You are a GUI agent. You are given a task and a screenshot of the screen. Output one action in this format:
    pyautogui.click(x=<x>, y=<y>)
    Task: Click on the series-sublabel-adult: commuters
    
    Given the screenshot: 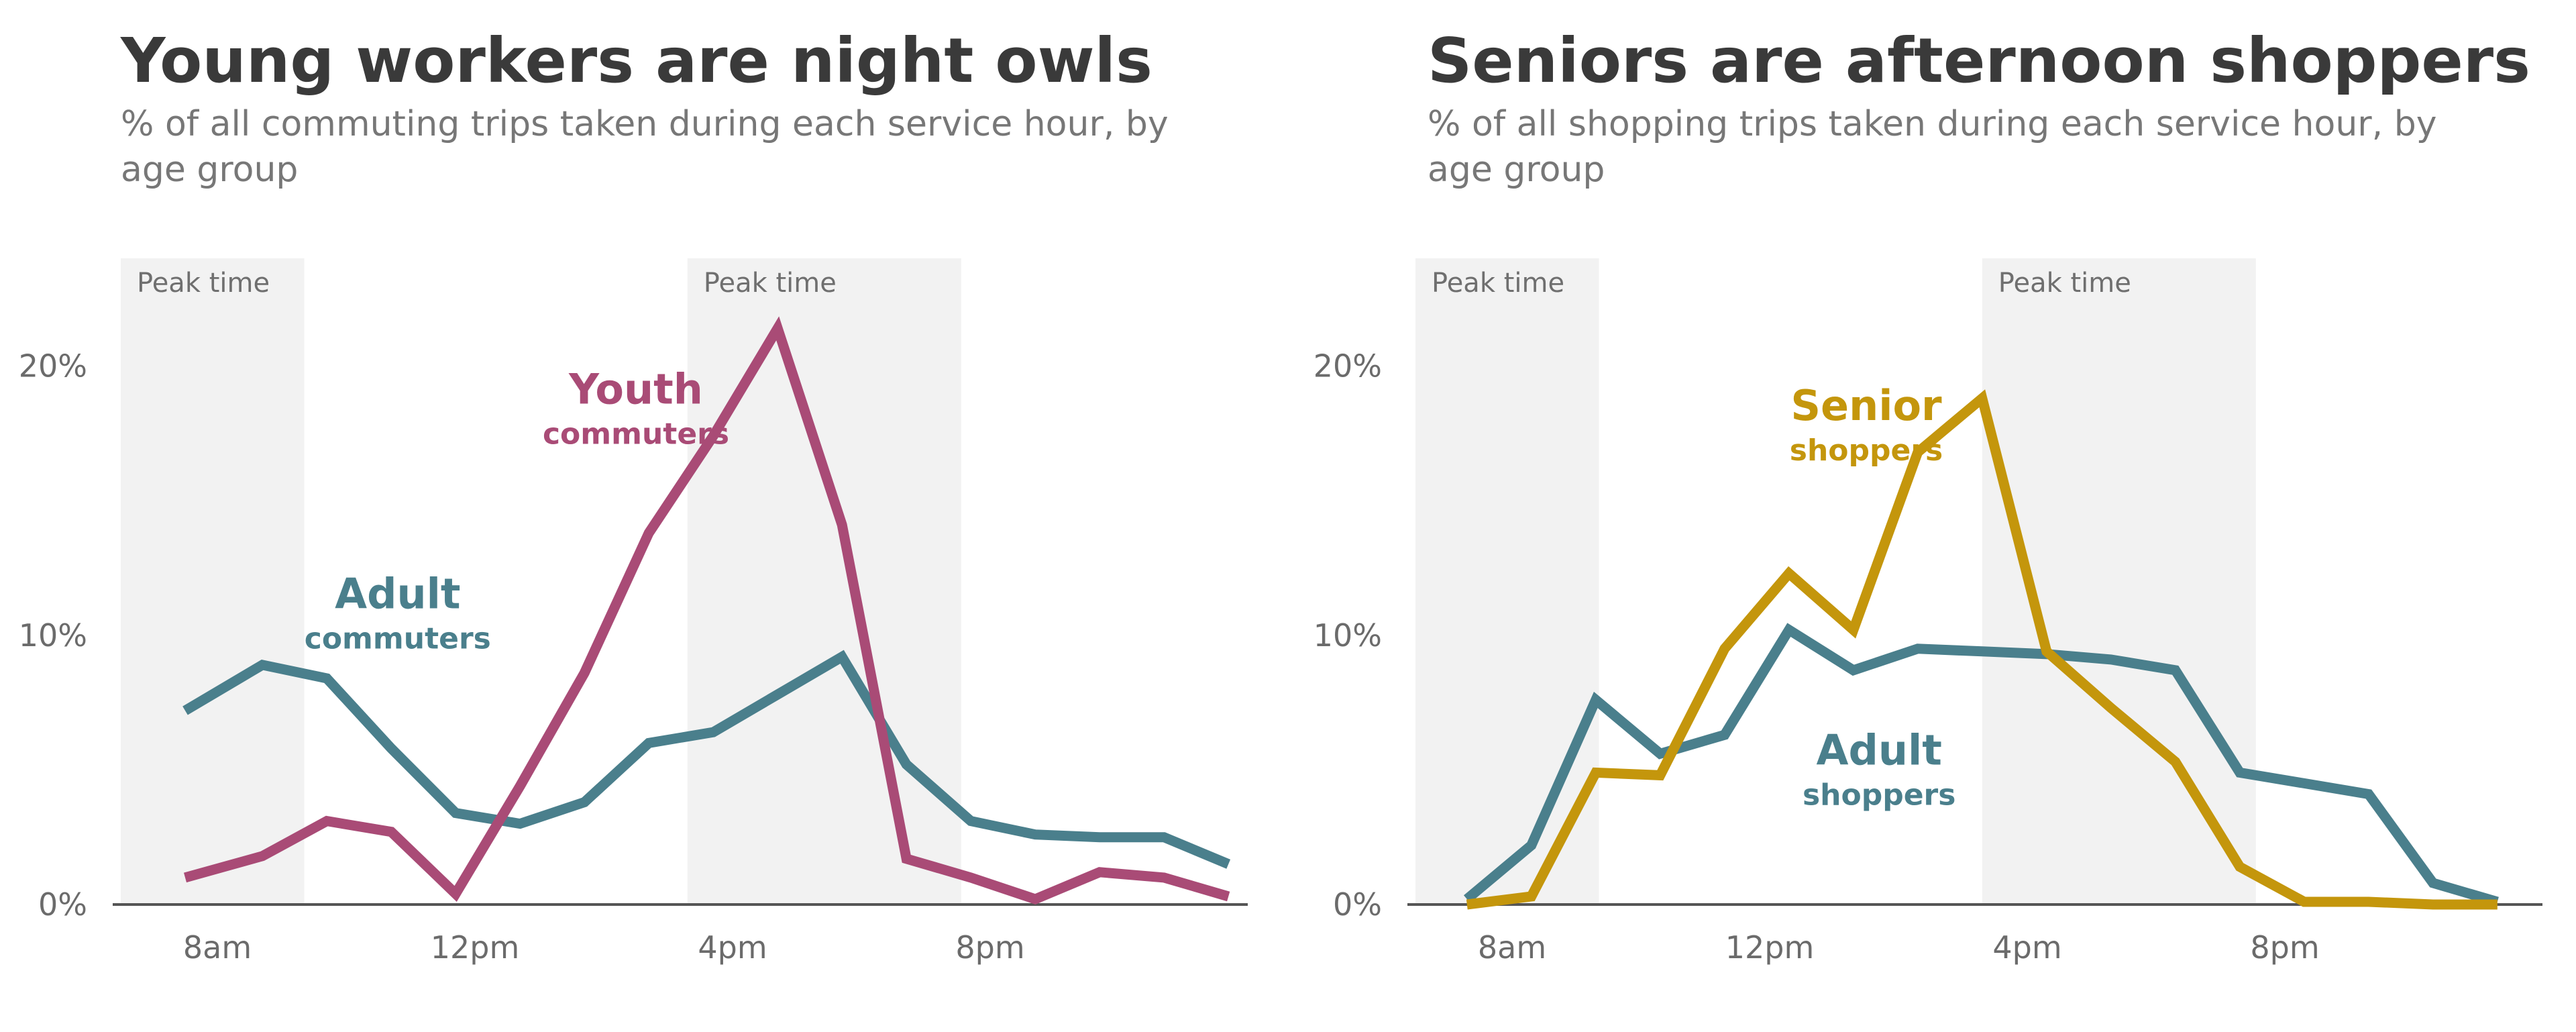 What is the action you would take?
    pyautogui.click(x=398, y=639)
    